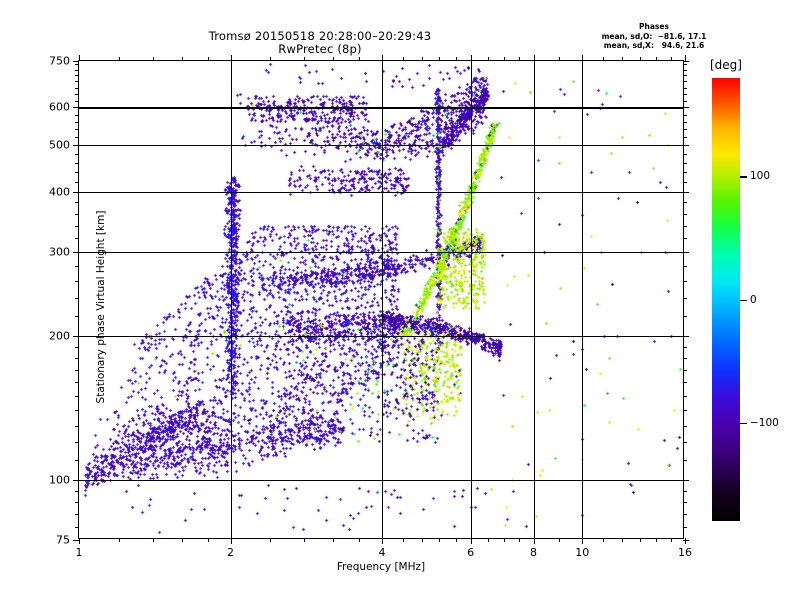 The width and height of the screenshot is (800, 600). I want to click on phase-stats-o-mode: mean, sd,O: −81.6, 17.1, so click(654, 36).